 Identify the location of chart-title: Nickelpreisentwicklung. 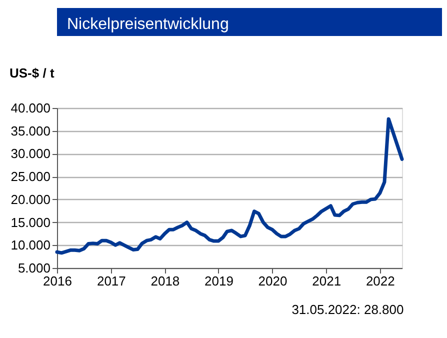
(148, 24).